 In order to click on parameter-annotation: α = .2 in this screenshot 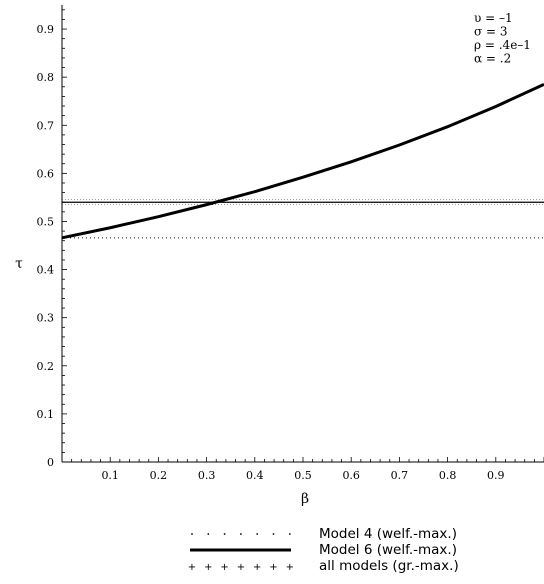, I will do `click(492, 59)`.